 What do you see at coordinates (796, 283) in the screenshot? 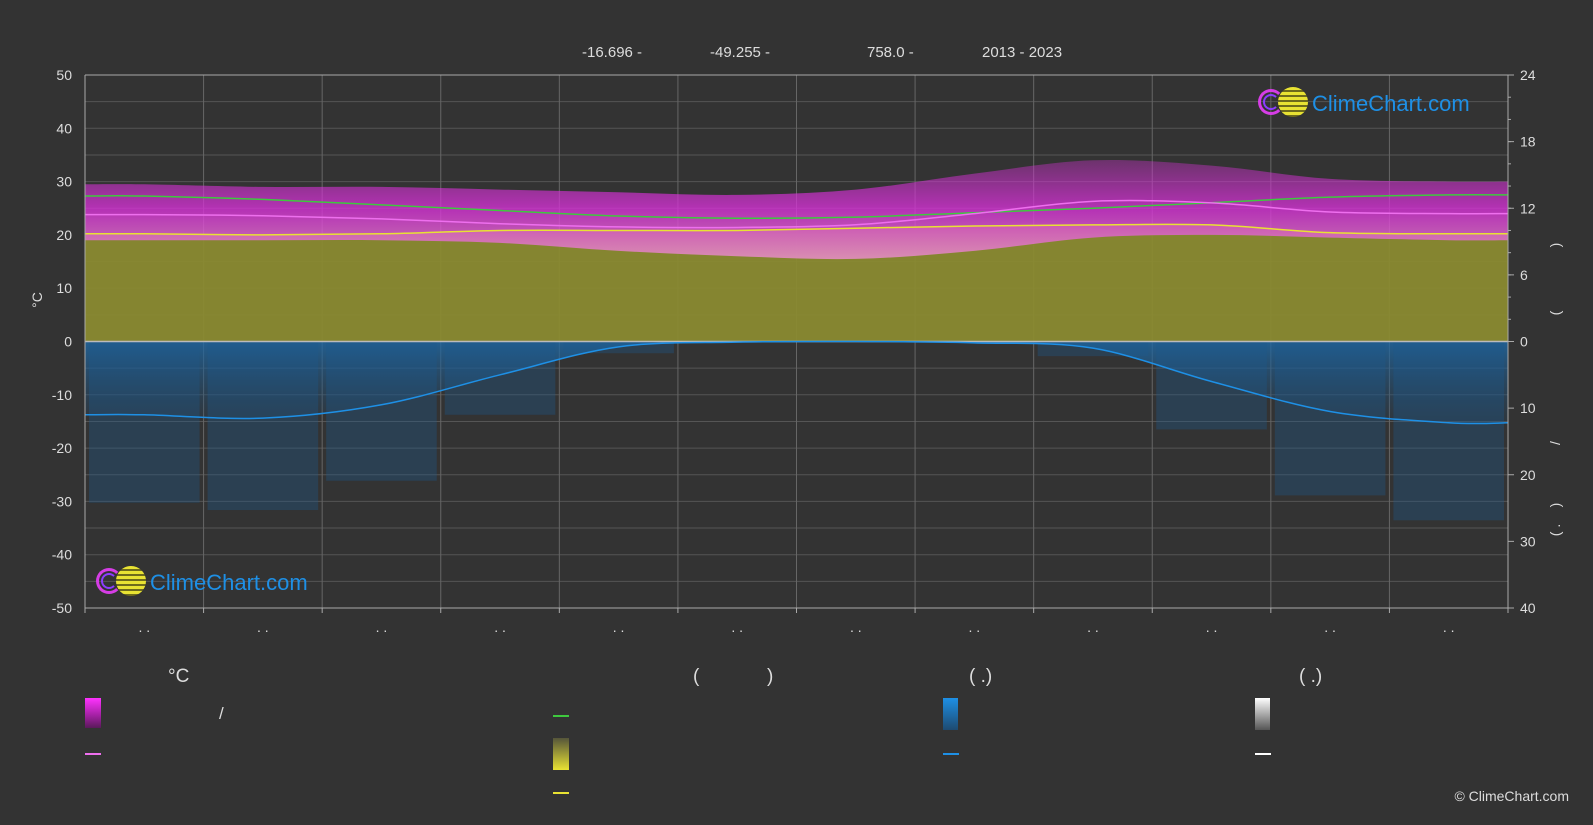
I see `sunshine-area` at bounding box center [796, 283].